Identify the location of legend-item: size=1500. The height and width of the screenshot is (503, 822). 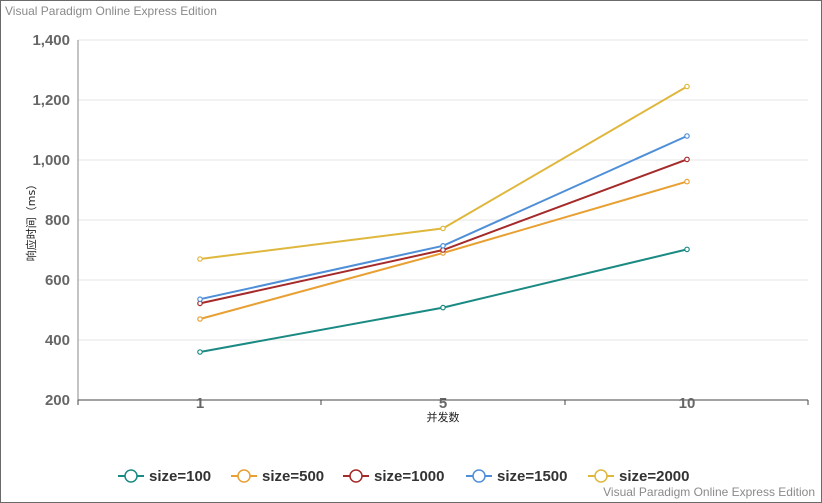
(516, 476).